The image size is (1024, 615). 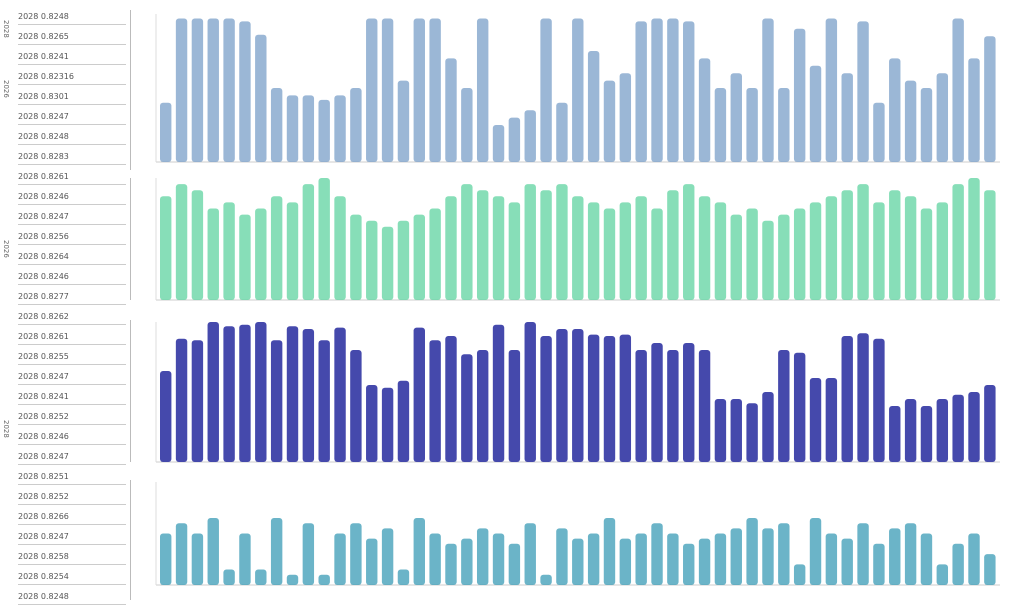 I want to click on legend-row: 2028 0.8246, so click(x=72, y=277).